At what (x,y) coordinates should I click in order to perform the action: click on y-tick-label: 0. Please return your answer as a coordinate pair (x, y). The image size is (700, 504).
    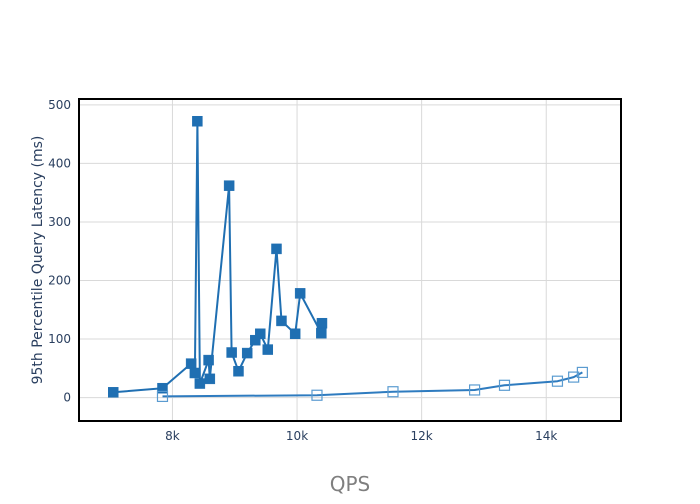
    Looking at the image, I should click on (67, 398).